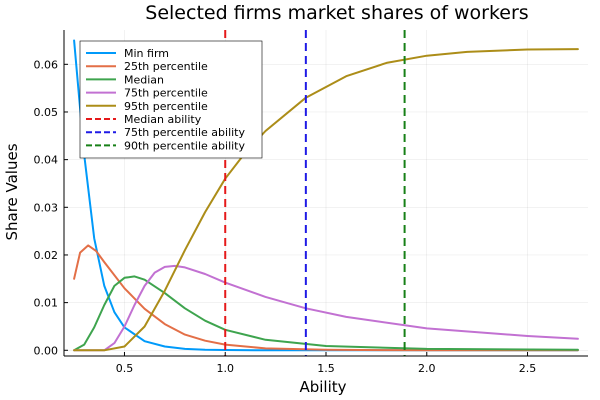  Describe the element at coordinates (166, 106) in the screenshot. I see `legend-label-95th-percentile: 95th percentile` at that location.